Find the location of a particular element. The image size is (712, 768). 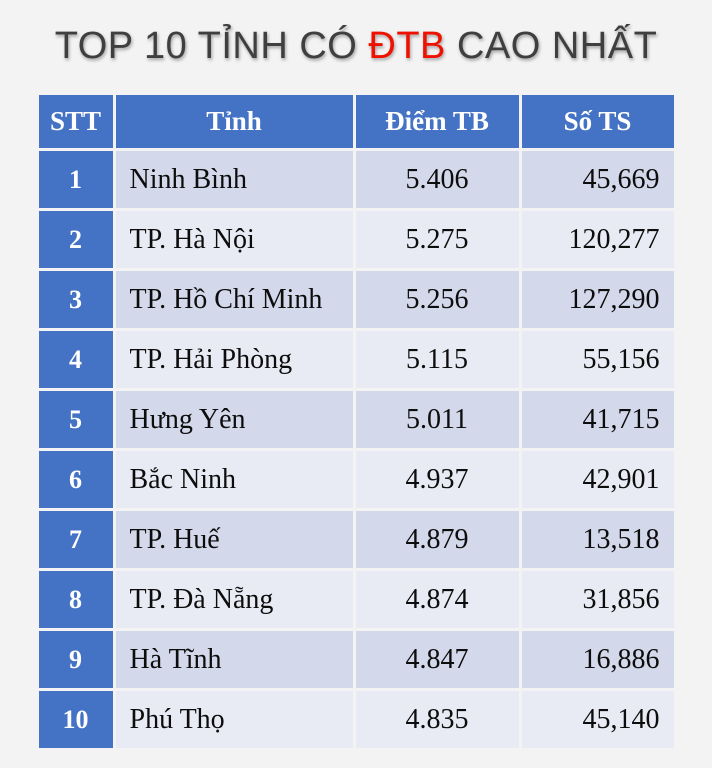

stt-cell: 1 is located at coordinates (75, 179).